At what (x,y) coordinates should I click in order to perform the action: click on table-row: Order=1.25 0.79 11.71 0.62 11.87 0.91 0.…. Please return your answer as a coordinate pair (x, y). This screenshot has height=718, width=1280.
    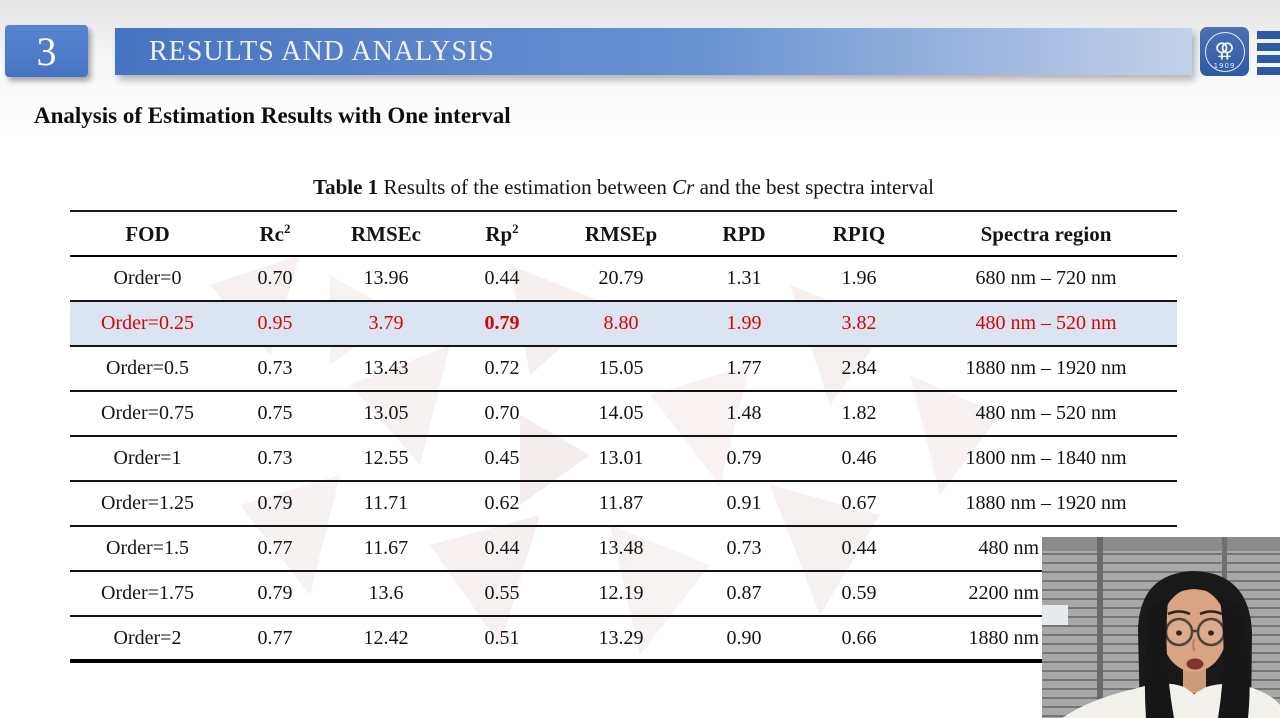
    Looking at the image, I should click on (623, 504).